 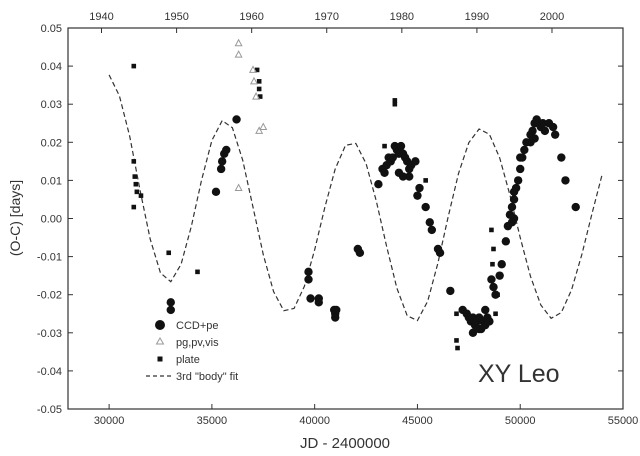 I want to click on x-tick-label: 35000, so click(x=212, y=421).